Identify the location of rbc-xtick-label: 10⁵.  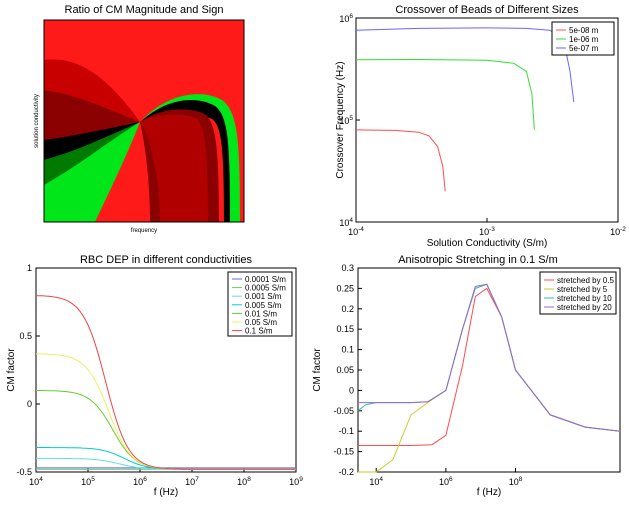
(88, 481).